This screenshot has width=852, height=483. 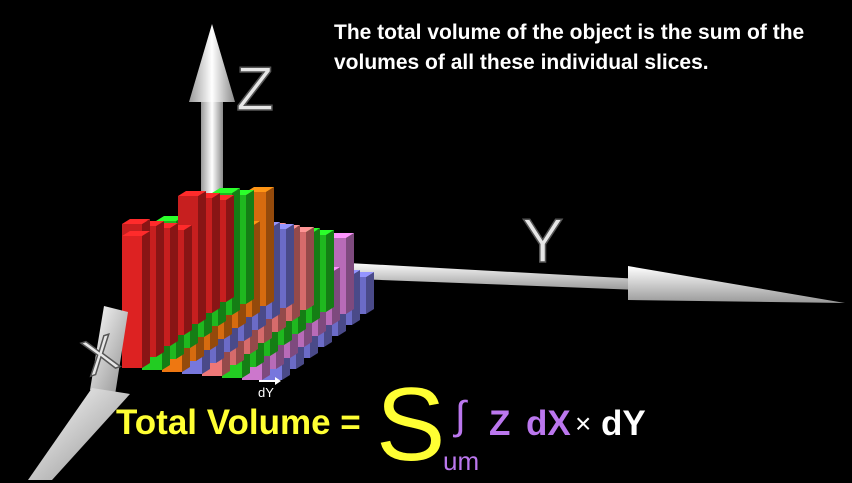 I want to click on y-axis-shaft, so click(x=485, y=276).